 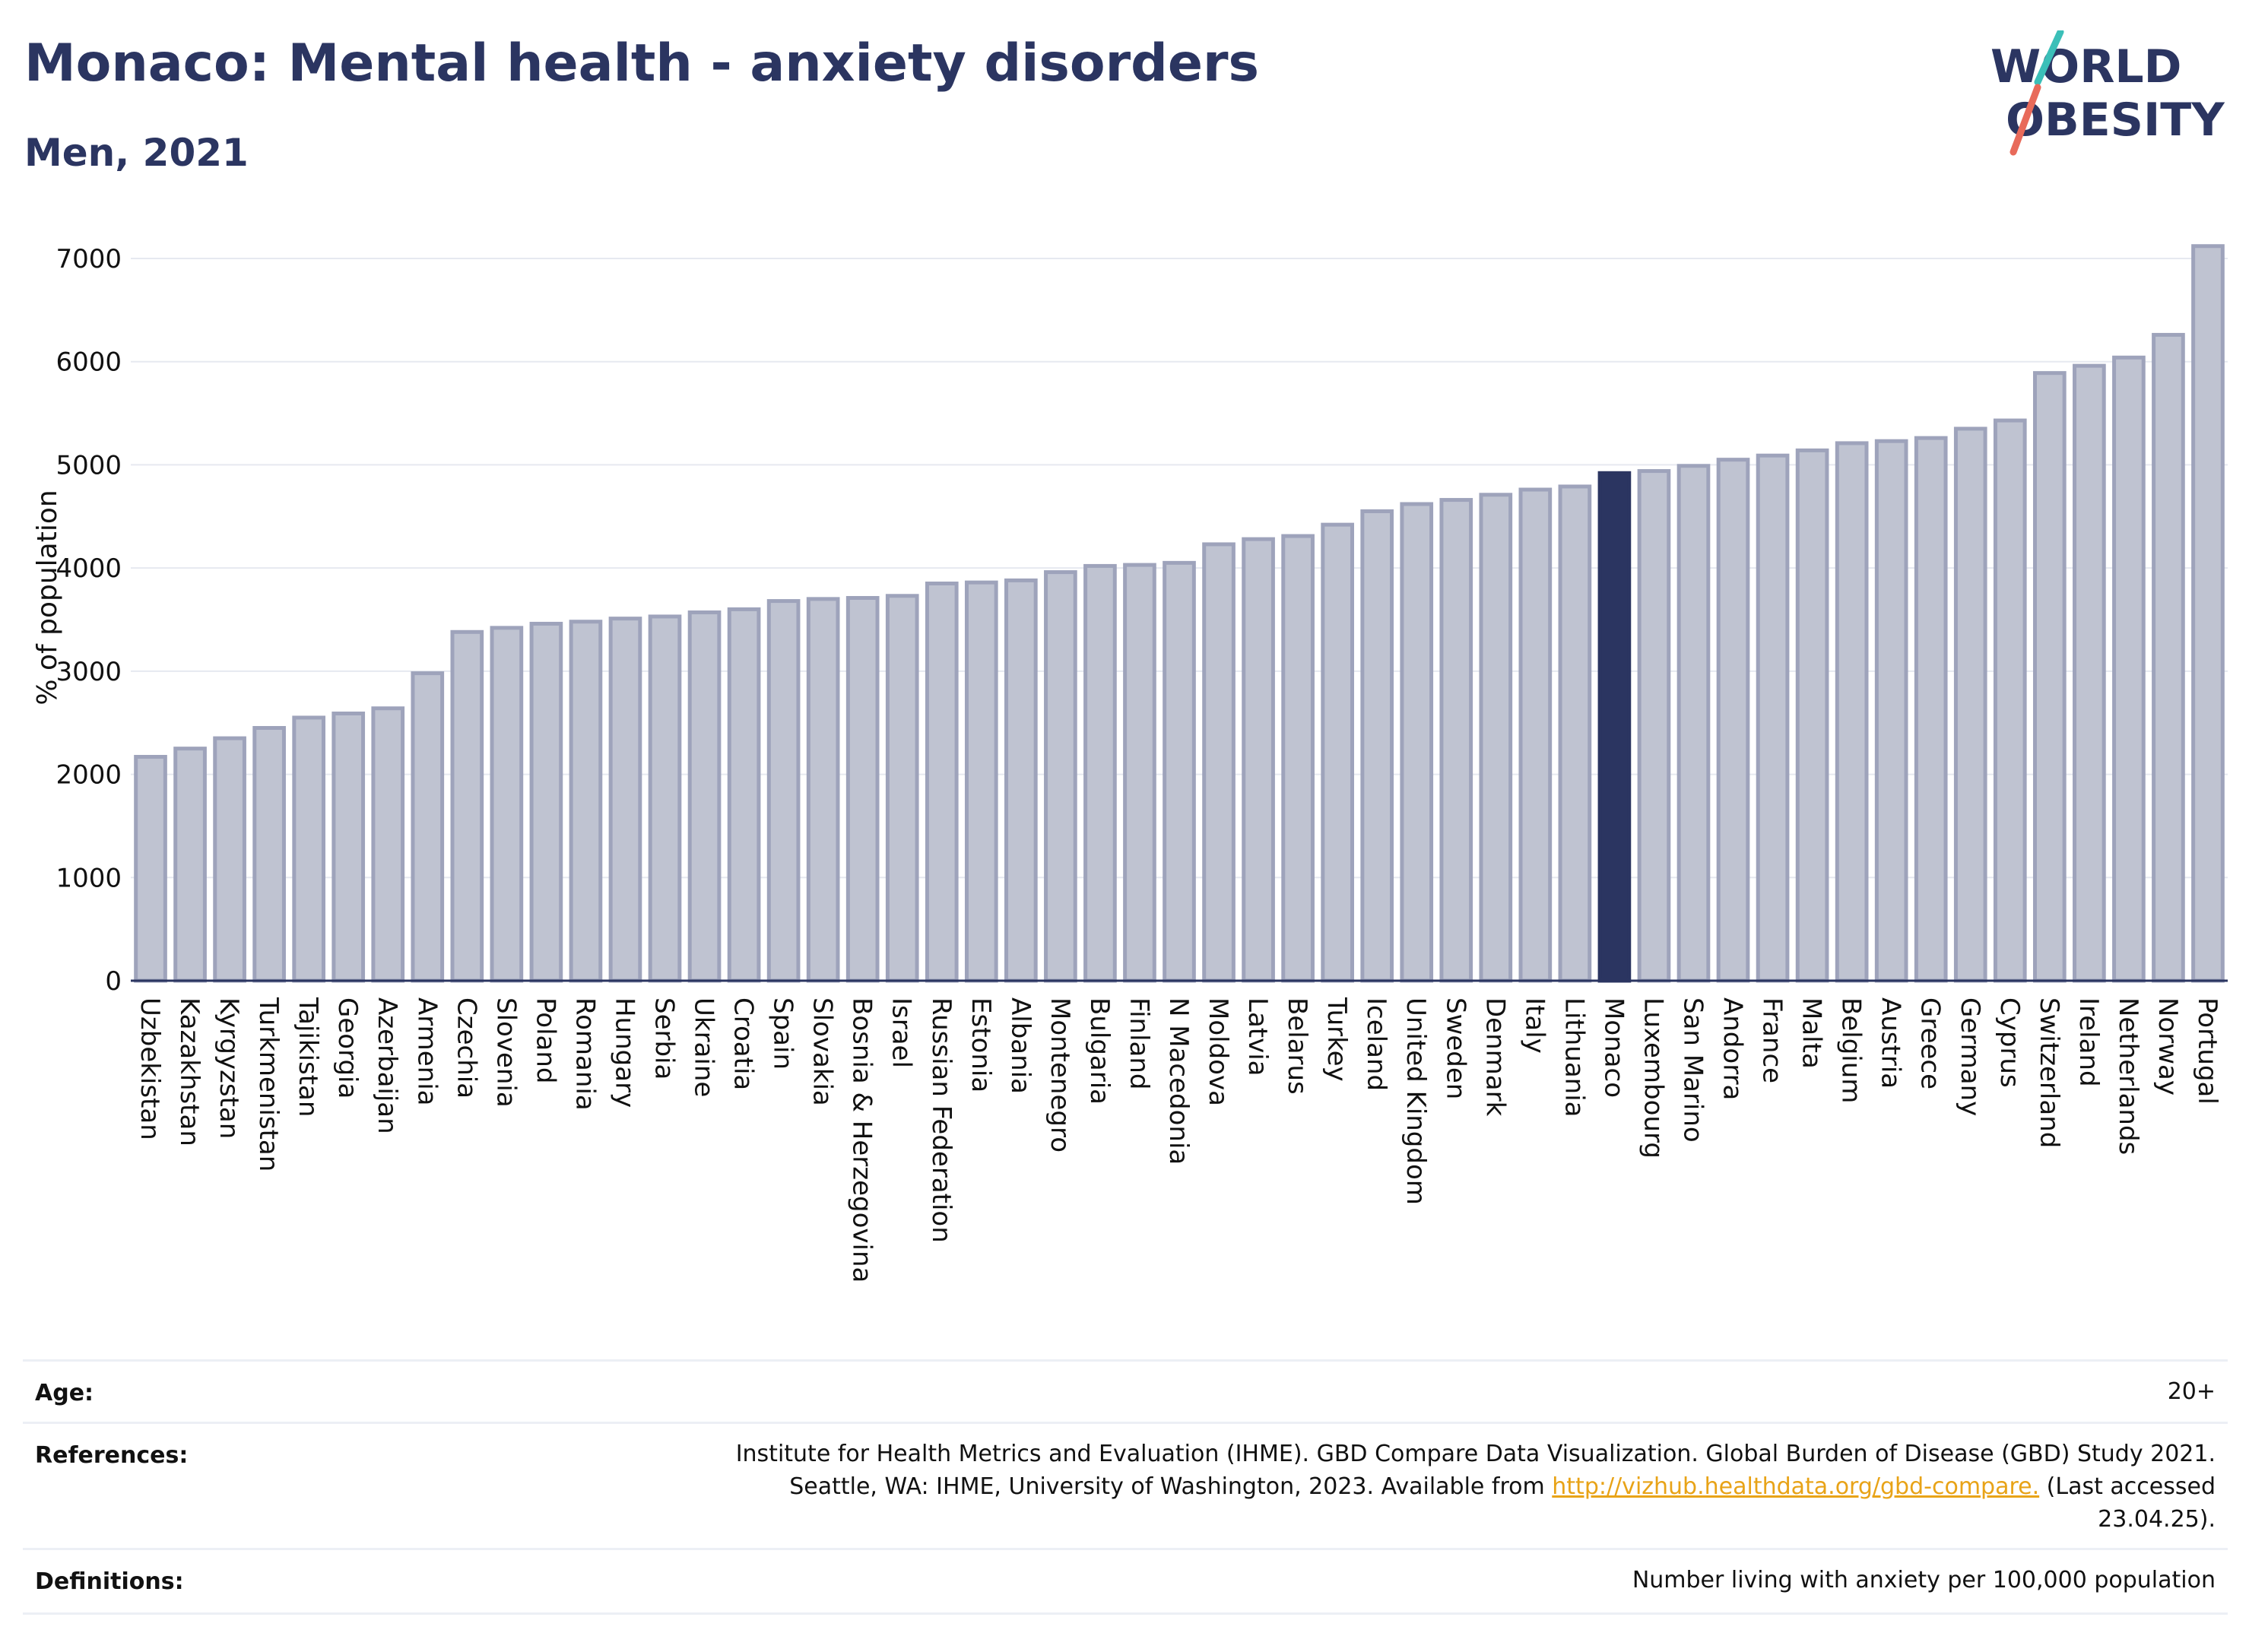 What do you see at coordinates (1258, 760) in the screenshot?
I see `bar-latvia` at bounding box center [1258, 760].